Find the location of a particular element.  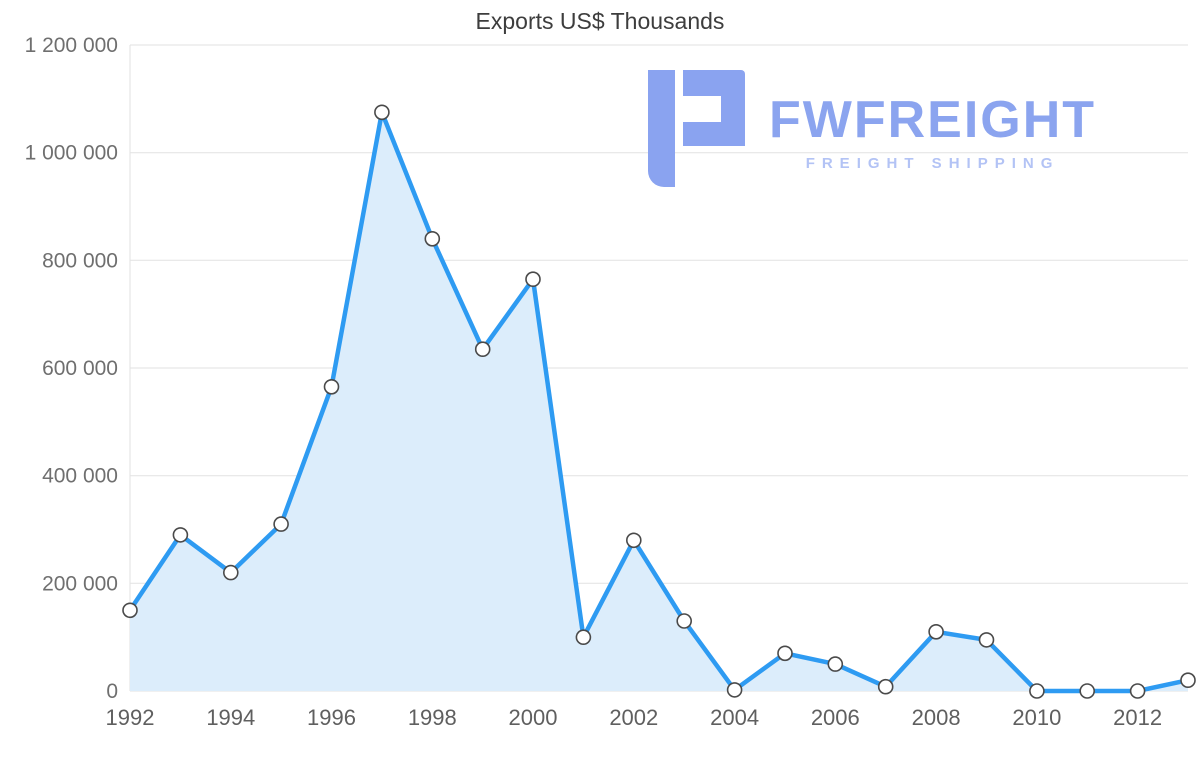

y-tick-label: 400 000 is located at coordinates (80, 476).